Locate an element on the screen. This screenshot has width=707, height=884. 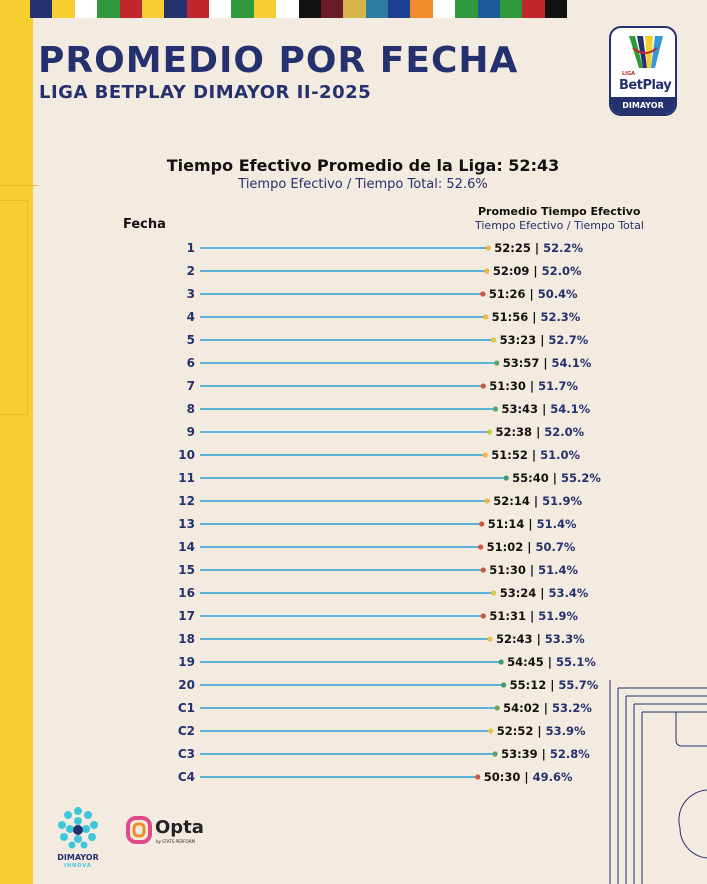
tick-label: 5 is located at coordinates (191, 340).